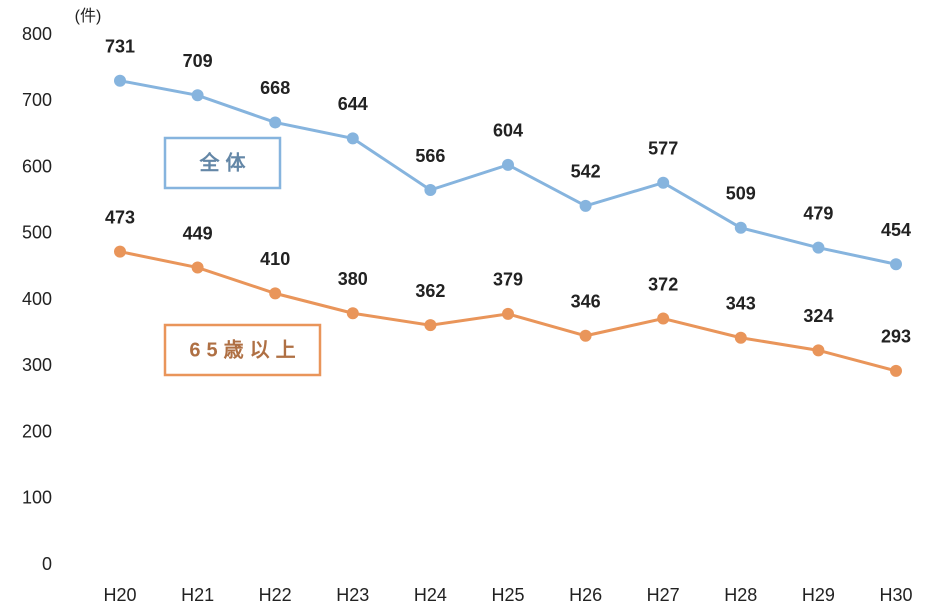  I want to click on data-label: 449, so click(198, 233).